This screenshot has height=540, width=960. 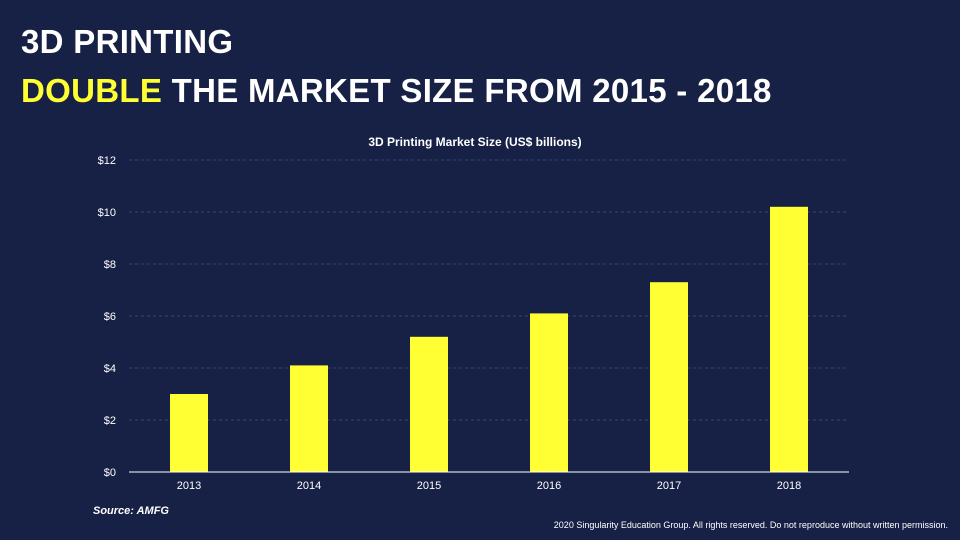 I want to click on y-tick-label: $10, so click(x=107, y=213).